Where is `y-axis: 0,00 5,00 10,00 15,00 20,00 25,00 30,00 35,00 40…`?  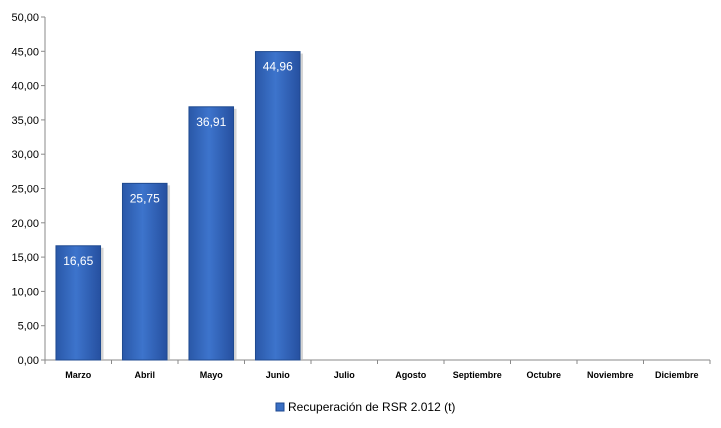 y-axis: 0,00 5,00 10,00 15,00 20,00 25,00 30,00 35,00 40… is located at coordinates (28, 189).